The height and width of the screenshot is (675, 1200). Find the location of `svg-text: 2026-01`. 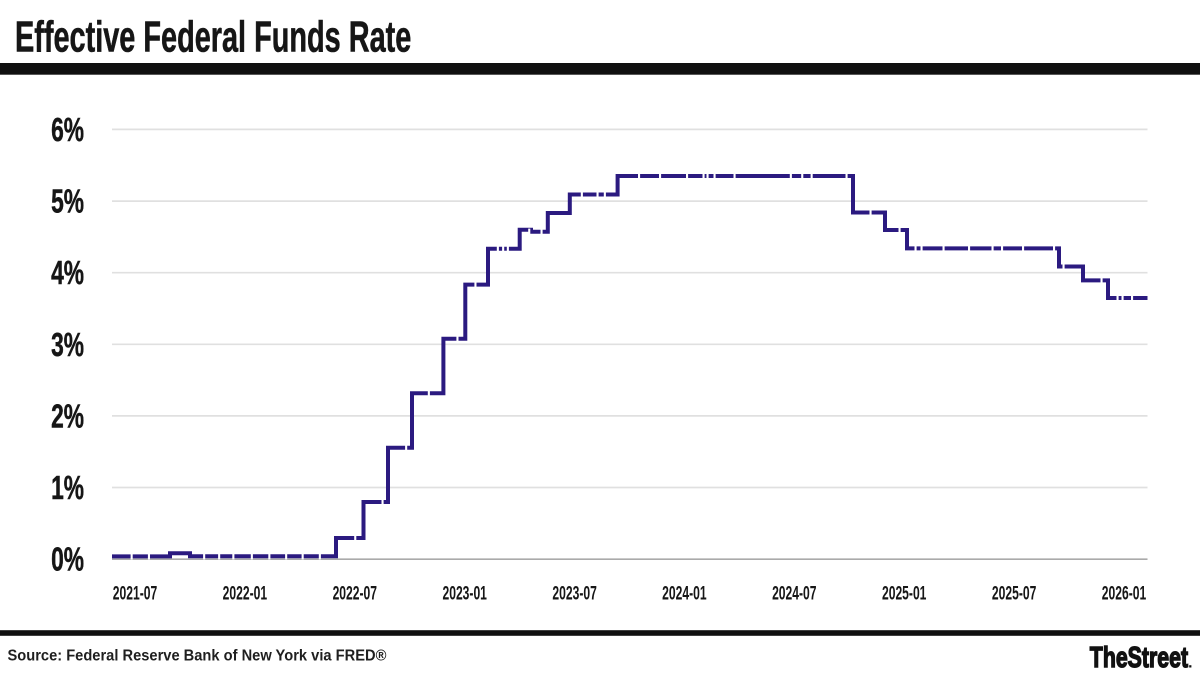

svg-text: 2026-01 is located at coordinates (1124, 594).